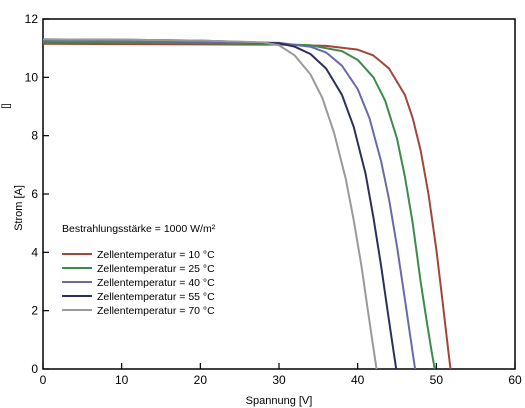  I want to click on y-axis-label: Strom [A], so click(19, 208).